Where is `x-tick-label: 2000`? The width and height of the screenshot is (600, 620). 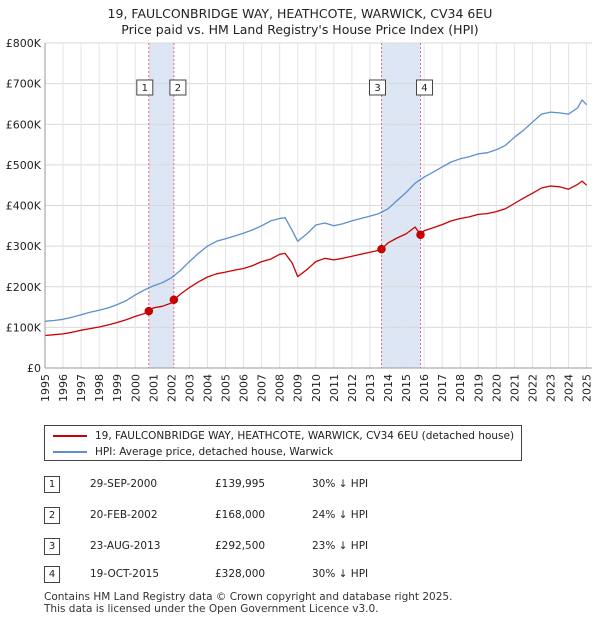
x-tick-label: 2000 is located at coordinates (135, 388).